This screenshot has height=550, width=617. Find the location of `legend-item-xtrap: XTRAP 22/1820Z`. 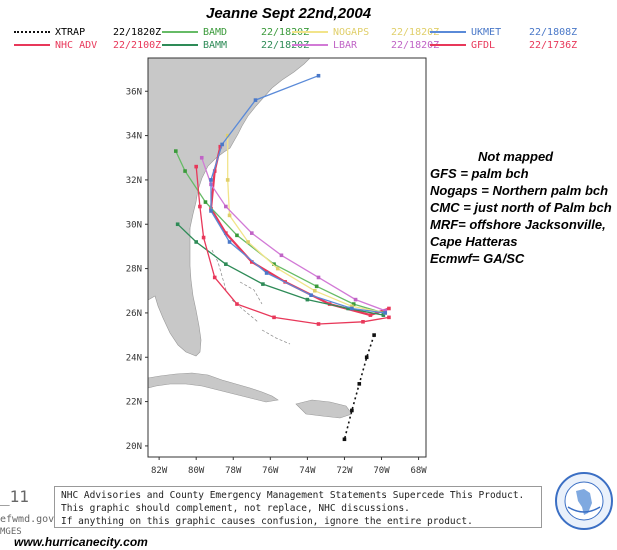

legend-item-xtrap: XTRAP 22/1820Z is located at coordinates (87, 34).